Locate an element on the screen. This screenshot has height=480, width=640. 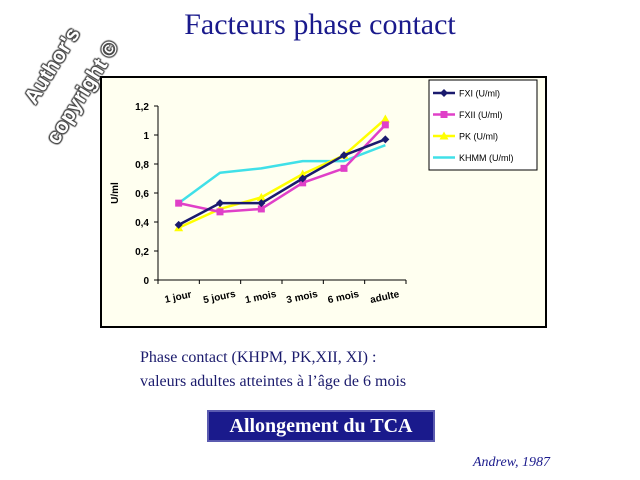
highlight-banner: Allongement du TCA is located at coordinates (321, 426).